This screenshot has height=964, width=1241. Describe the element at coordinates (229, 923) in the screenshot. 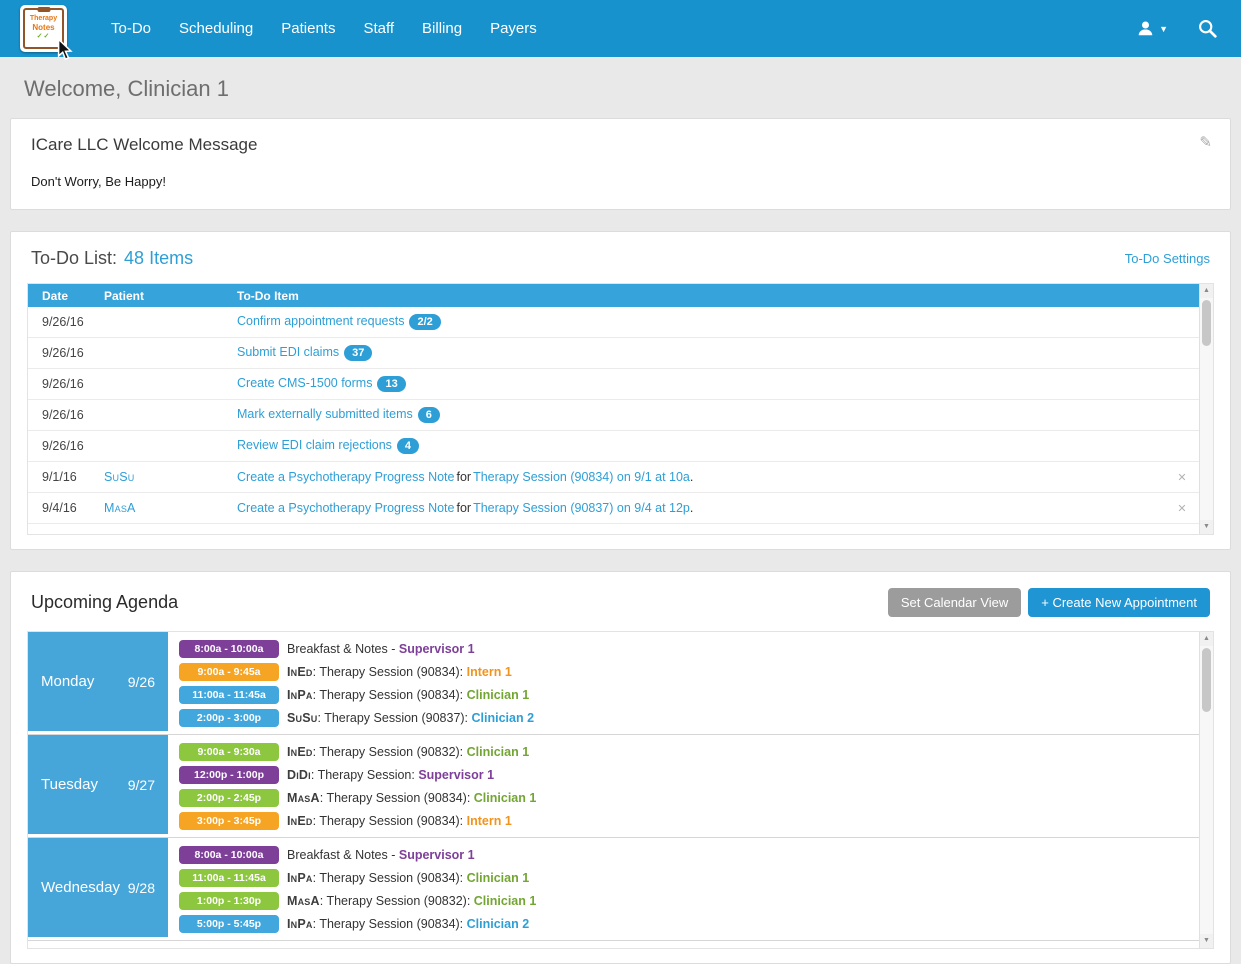

I see `event-time: 5:00p - 5:45p` at that location.